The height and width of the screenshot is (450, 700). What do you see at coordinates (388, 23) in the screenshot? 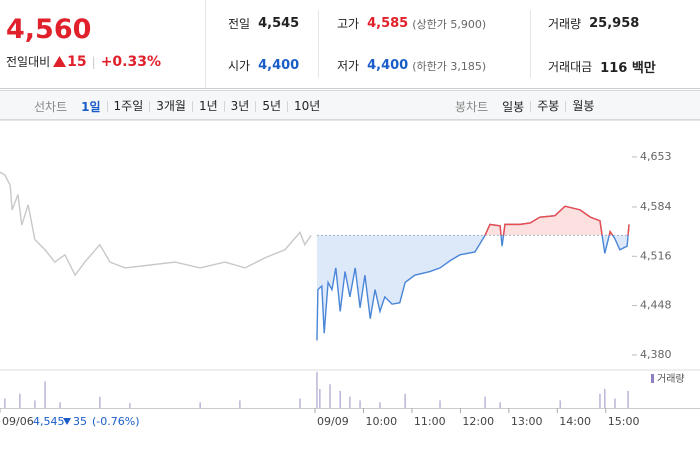
I see `stat-value: 4,585` at bounding box center [388, 23].